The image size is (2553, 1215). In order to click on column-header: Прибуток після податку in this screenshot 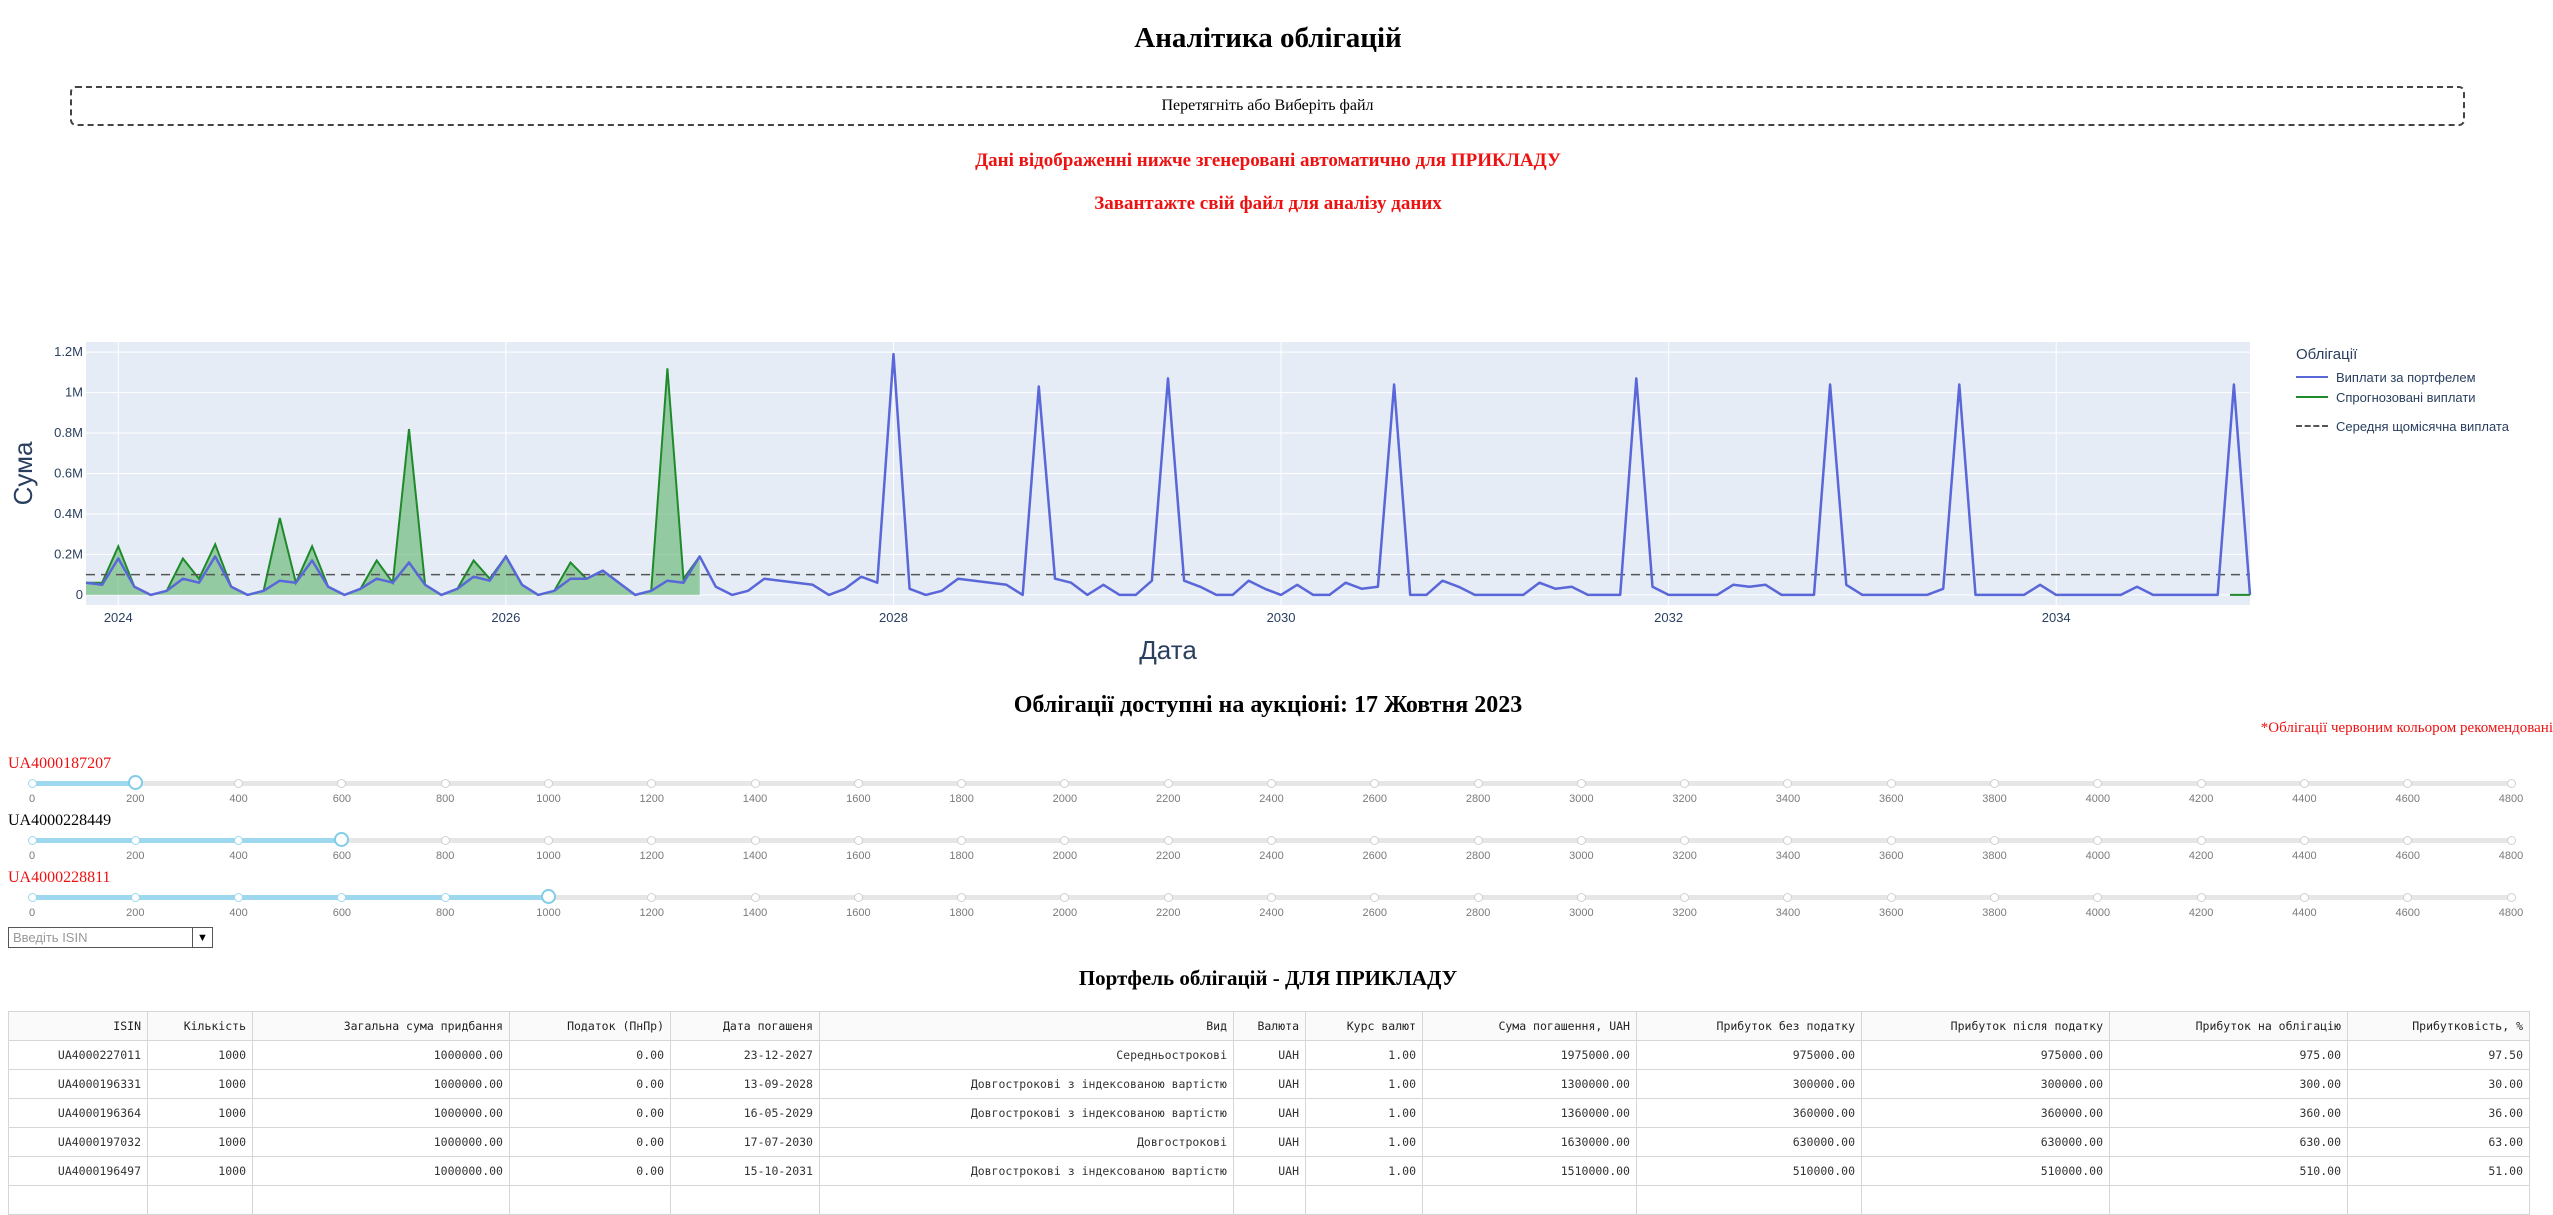, I will do `click(1985, 1026)`.